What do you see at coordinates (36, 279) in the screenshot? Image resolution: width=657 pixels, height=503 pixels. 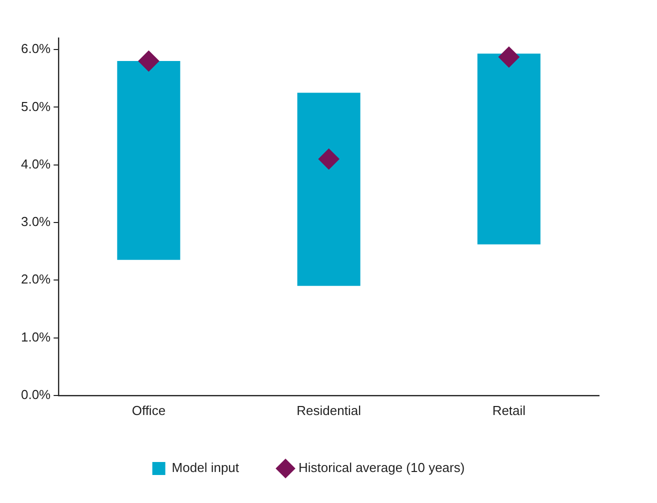 I see `y-tick-label: 2.0%` at bounding box center [36, 279].